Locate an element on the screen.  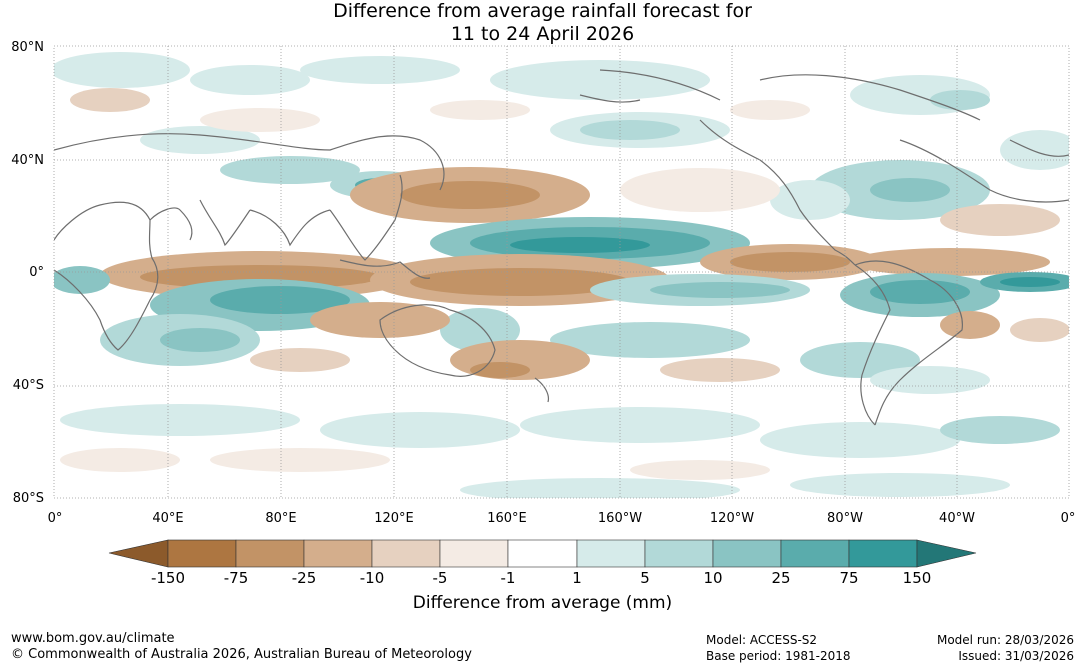
colorbar is located at coordinates (542, 553).